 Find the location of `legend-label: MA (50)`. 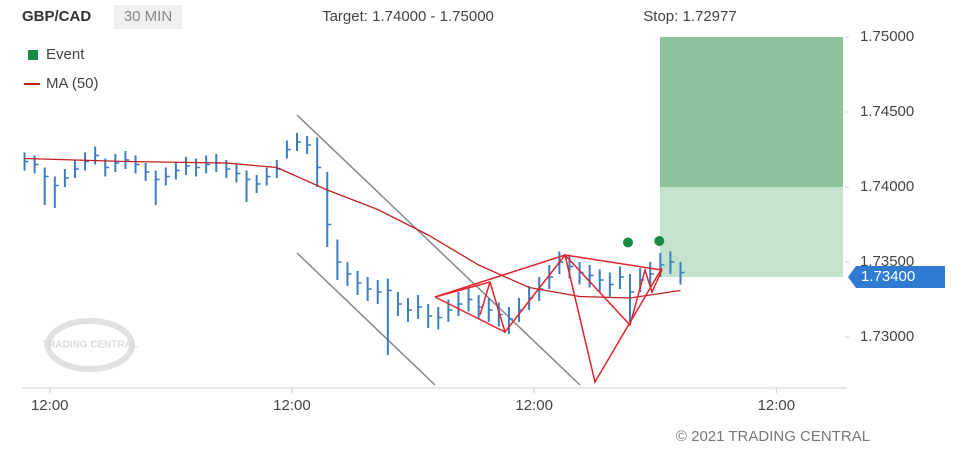

legend-label: MA (50) is located at coordinates (72, 83).